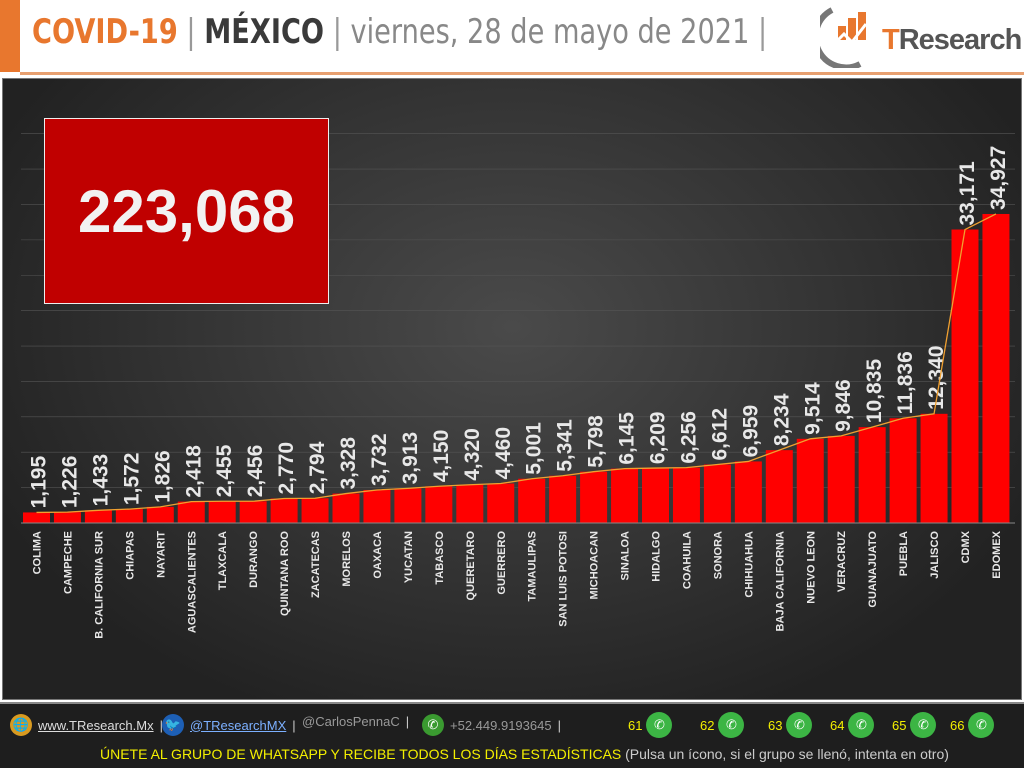 The image size is (1024, 768). I want to click on category-label: AGUASCALIENTES, so click(192, 582).